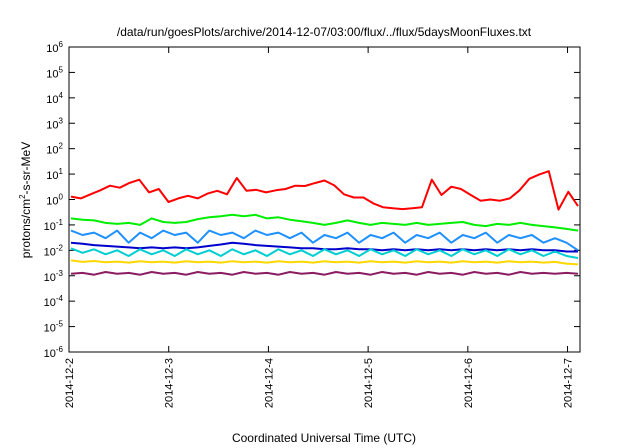 This screenshot has width=640, height=448. Describe the element at coordinates (61, 171) in the screenshot. I see `y-tick-exp: 1` at that location.